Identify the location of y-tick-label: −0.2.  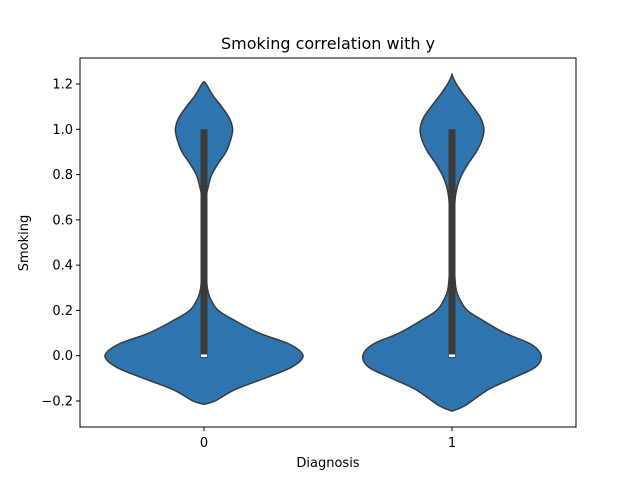
(57, 401).